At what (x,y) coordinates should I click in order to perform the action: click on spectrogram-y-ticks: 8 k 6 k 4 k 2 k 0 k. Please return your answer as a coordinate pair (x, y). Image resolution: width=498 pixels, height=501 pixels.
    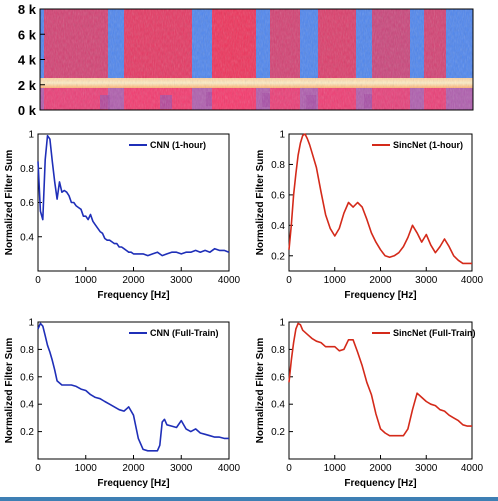
    Looking at the image, I should click on (31, 60).